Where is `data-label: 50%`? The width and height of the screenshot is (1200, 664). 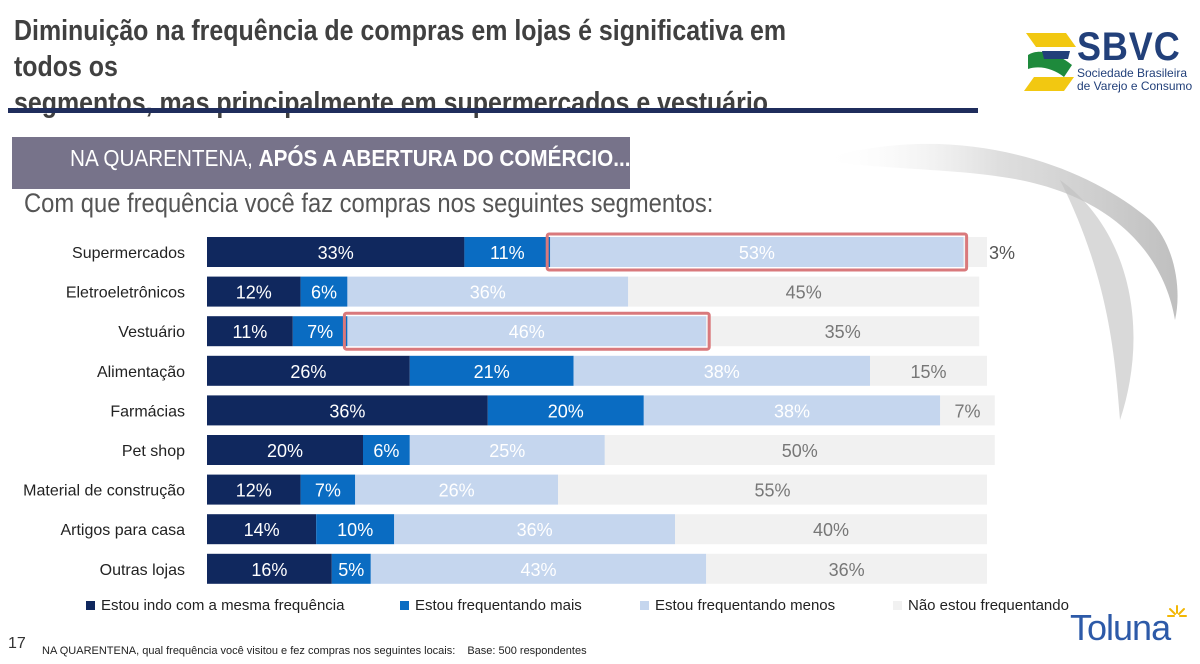 data-label: 50% is located at coordinates (800, 451).